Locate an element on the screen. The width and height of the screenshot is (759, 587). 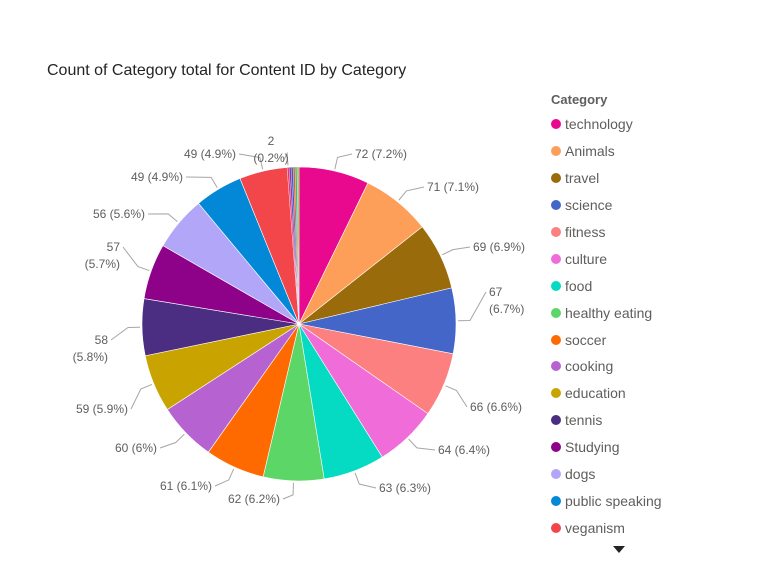
data-label: 60 (6%) is located at coordinates (136, 448).